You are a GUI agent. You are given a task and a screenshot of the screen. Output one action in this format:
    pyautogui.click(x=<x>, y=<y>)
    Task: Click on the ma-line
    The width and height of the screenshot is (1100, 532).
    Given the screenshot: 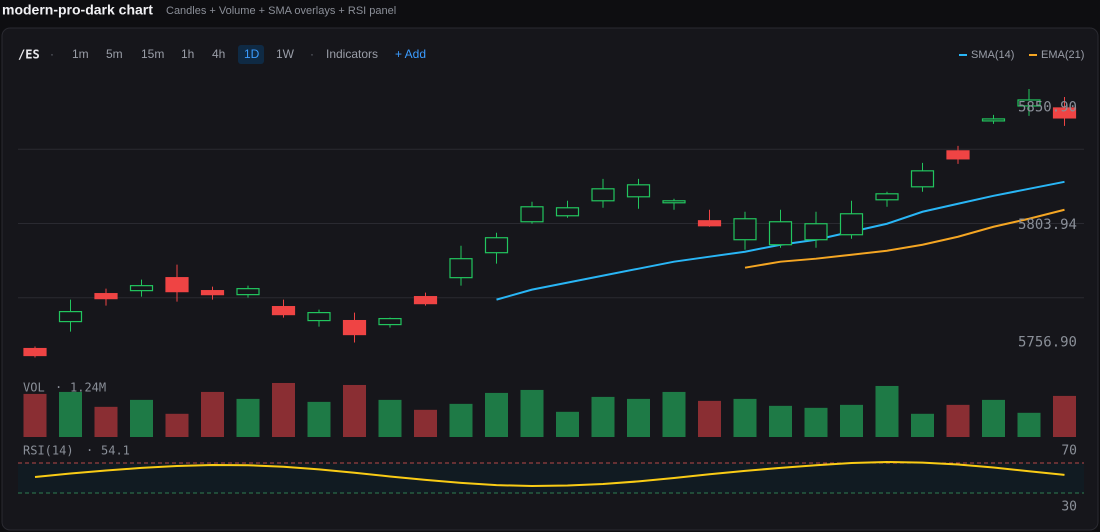 What is the action you would take?
    pyautogui.click(x=904, y=238)
    